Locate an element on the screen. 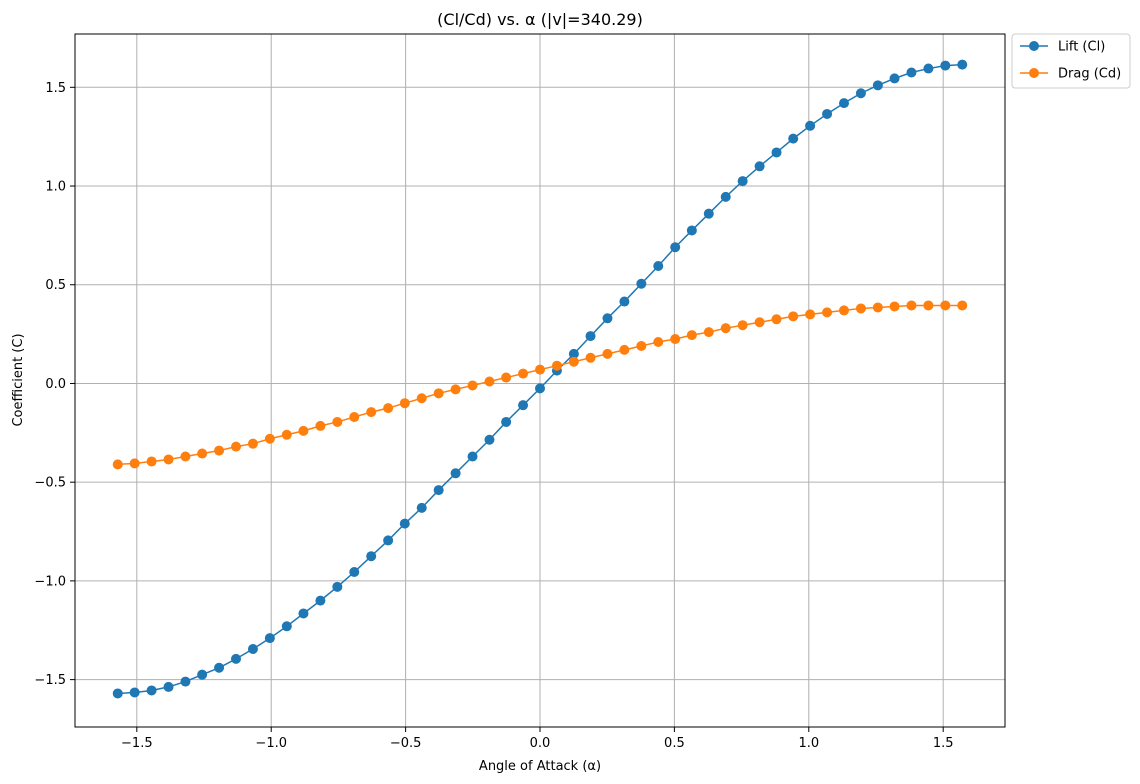 The height and width of the screenshot is (784, 1140). y-tick-label: 1.5 is located at coordinates (55, 88).